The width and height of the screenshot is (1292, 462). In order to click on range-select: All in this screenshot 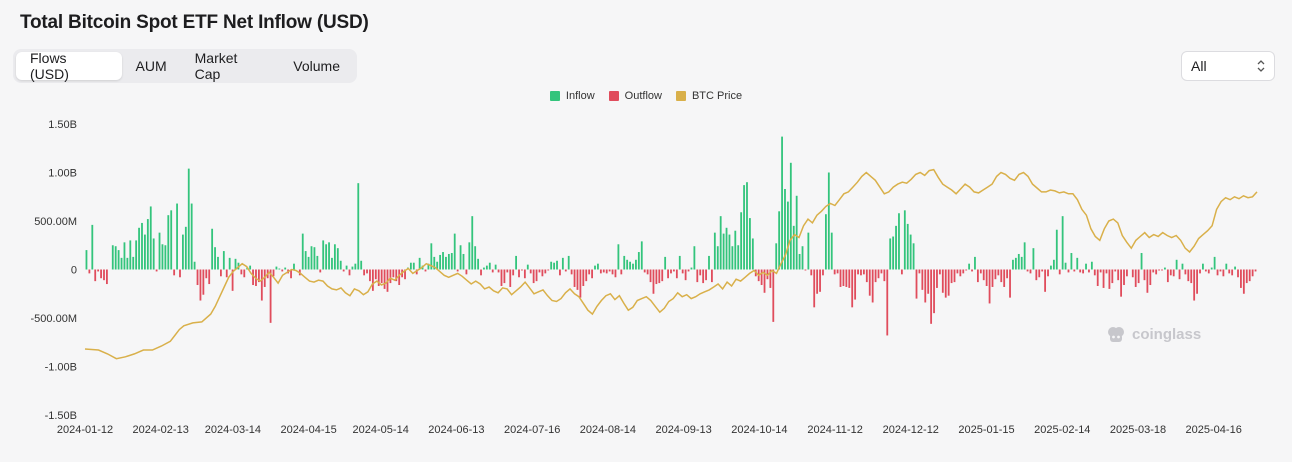, I will do `click(1228, 66)`.